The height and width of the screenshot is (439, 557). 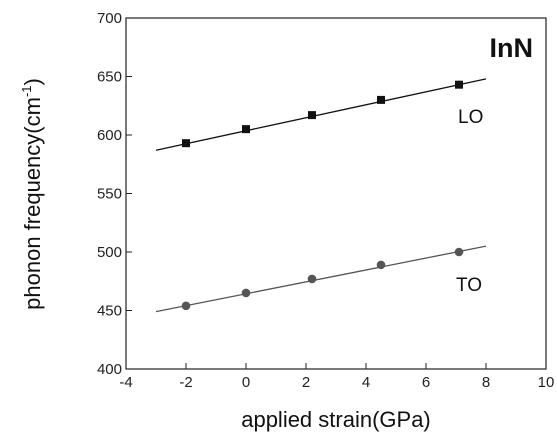 What do you see at coordinates (109, 77) in the screenshot?
I see `y-tick-label: 650` at bounding box center [109, 77].